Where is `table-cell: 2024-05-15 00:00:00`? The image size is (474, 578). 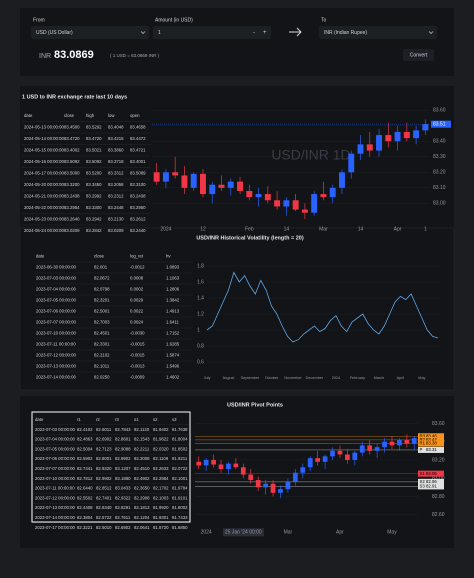
table-cell: 2024-05-15 00:00:00 is located at coordinates (44, 149).